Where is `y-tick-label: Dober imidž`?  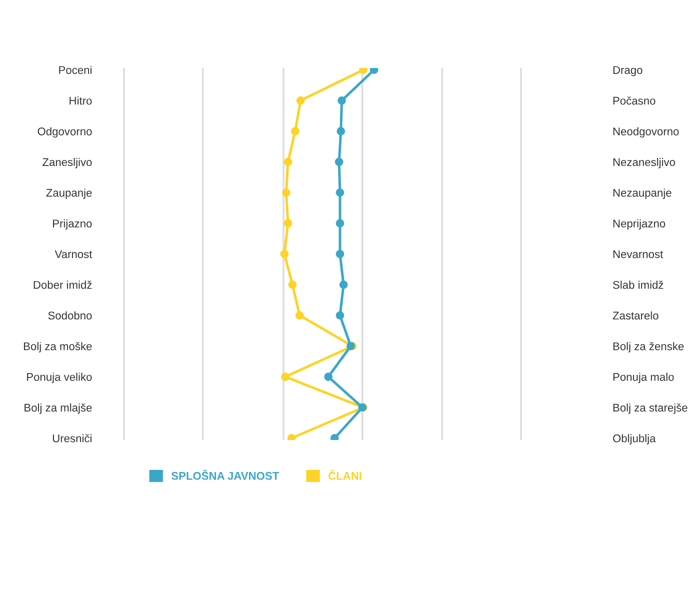
y-tick-label: Dober imidž is located at coordinates (63, 284).